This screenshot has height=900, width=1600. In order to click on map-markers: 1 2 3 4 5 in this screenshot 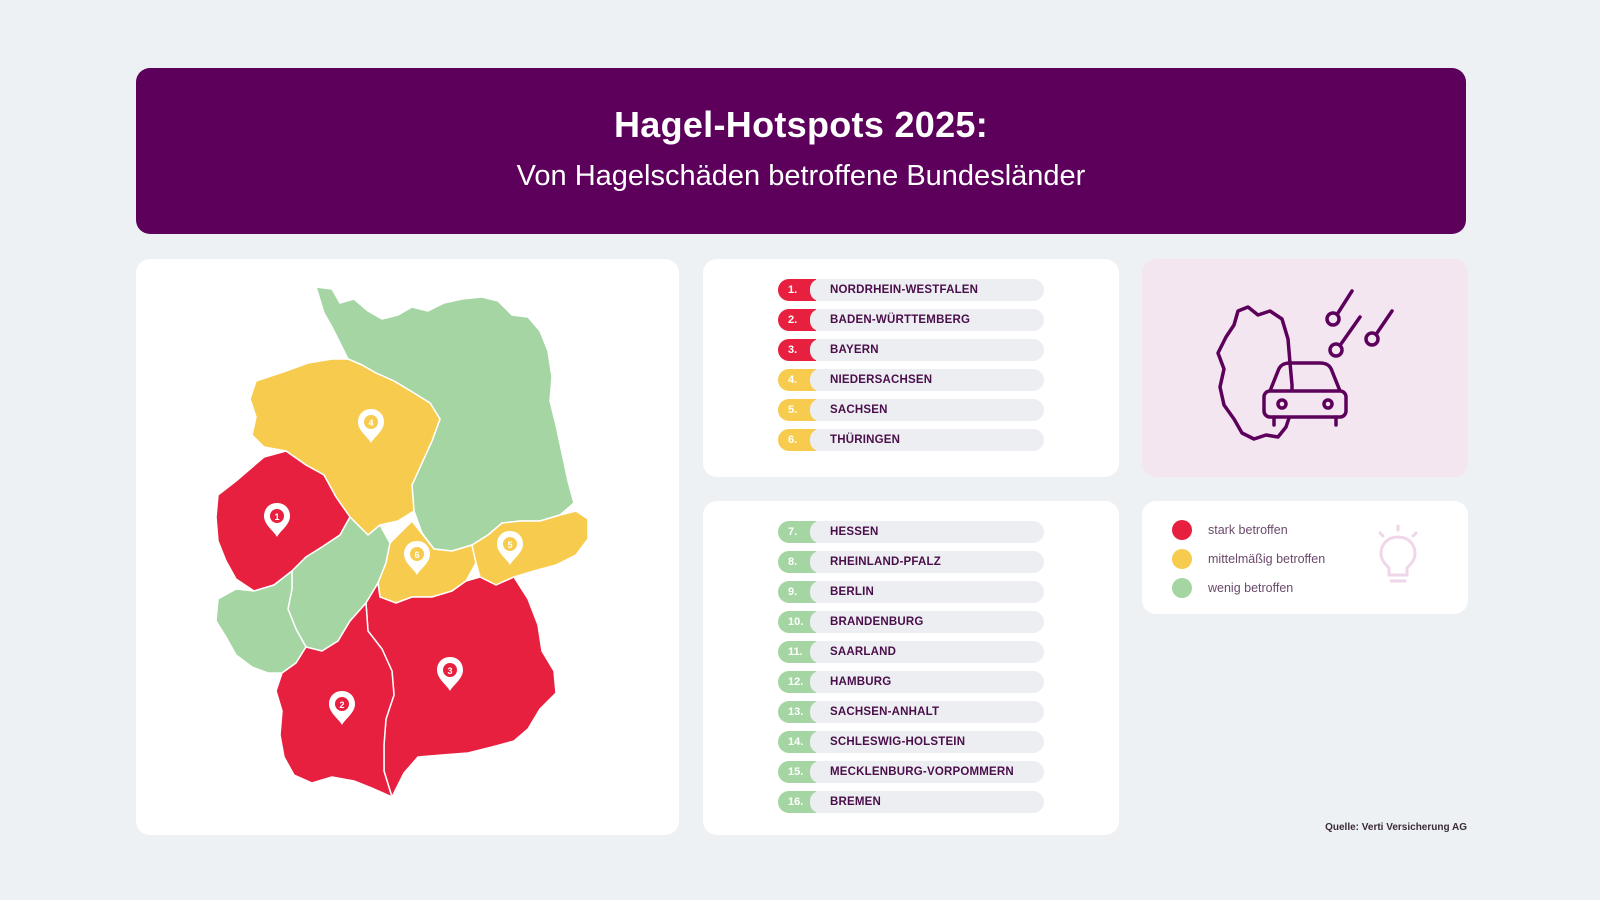, I will do `click(393, 567)`.